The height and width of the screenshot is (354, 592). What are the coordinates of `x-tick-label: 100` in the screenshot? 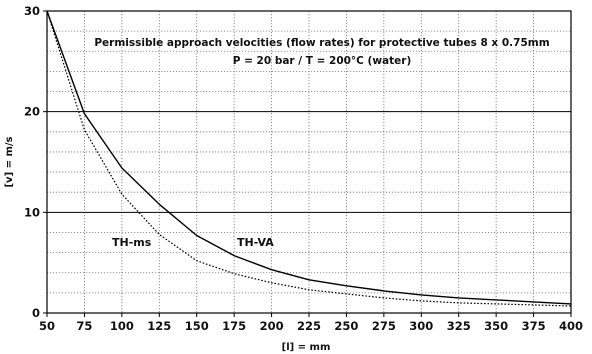 It's located at (122, 326).